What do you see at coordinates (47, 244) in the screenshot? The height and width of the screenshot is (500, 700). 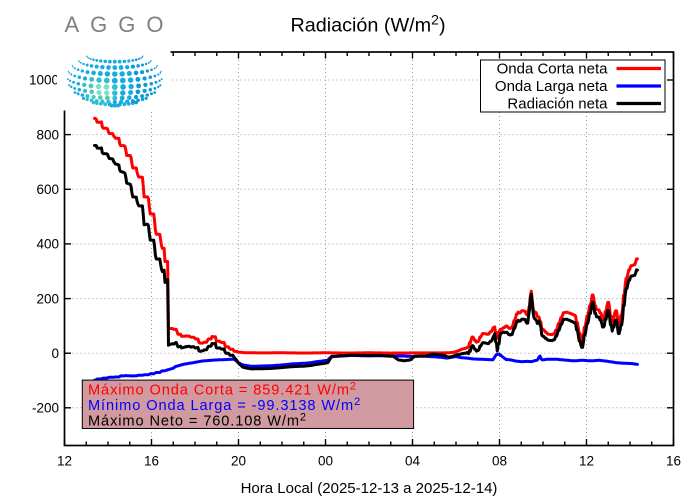 I see `svg-text: 400` at bounding box center [47, 244].